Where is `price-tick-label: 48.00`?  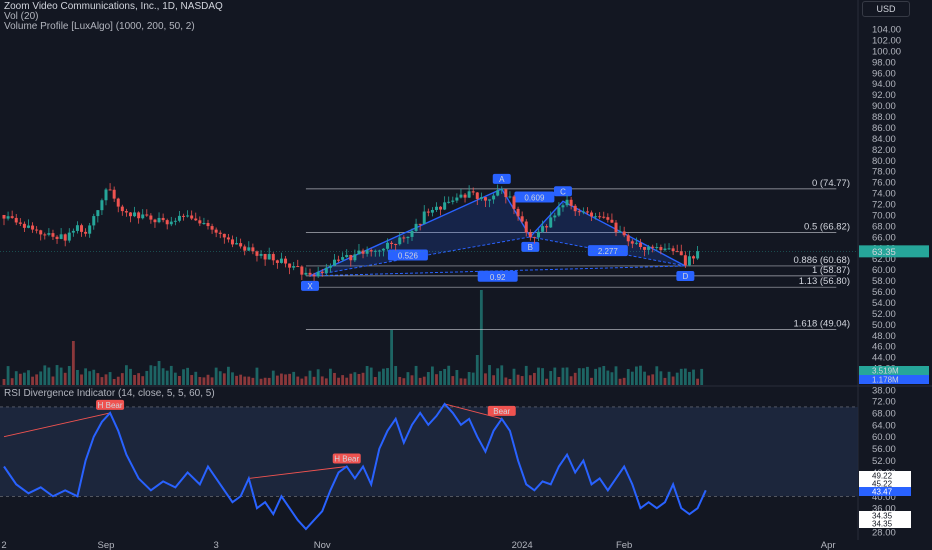
price-tick-label: 48.00 is located at coordinates (884, 336).